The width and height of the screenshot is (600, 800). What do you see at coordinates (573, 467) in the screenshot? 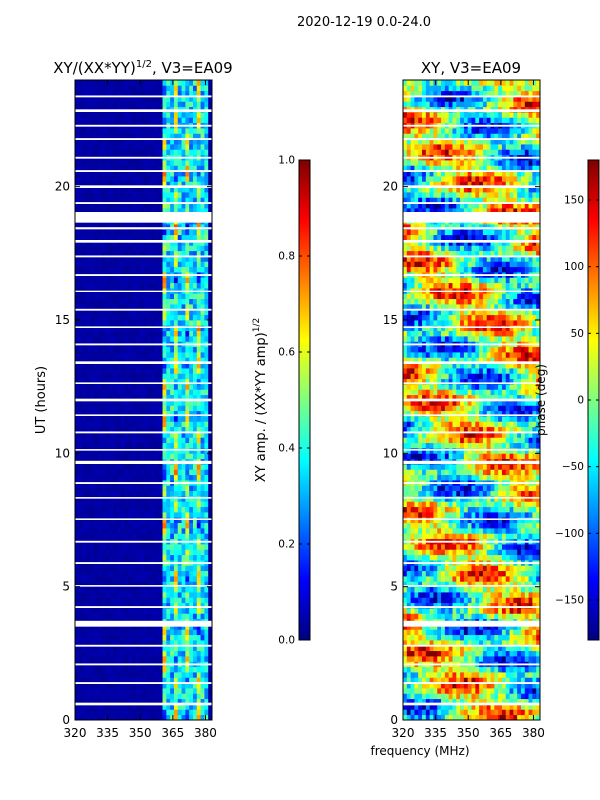
I see `colorbar-tick-label: −50` at bounding box center [573, 467].